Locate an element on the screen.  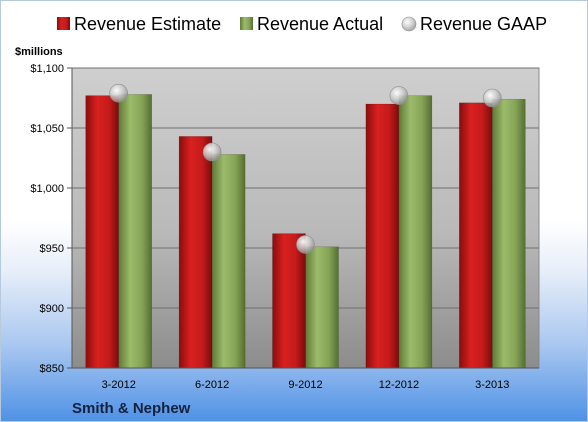
x-tick-label-4: 3-2013 is located at coordinates (492, 385).